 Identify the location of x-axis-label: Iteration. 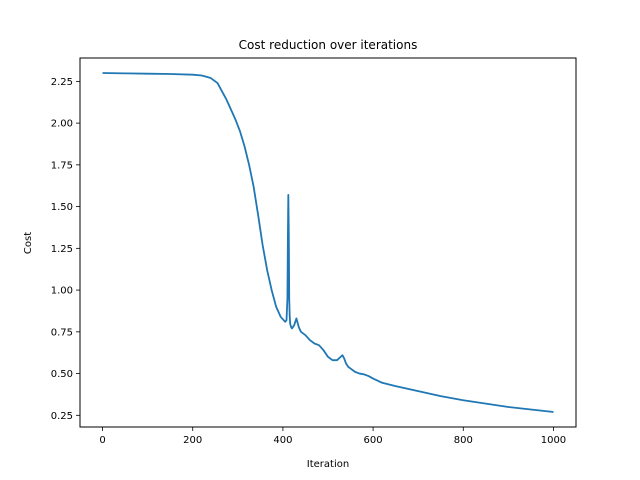
(328, 464).